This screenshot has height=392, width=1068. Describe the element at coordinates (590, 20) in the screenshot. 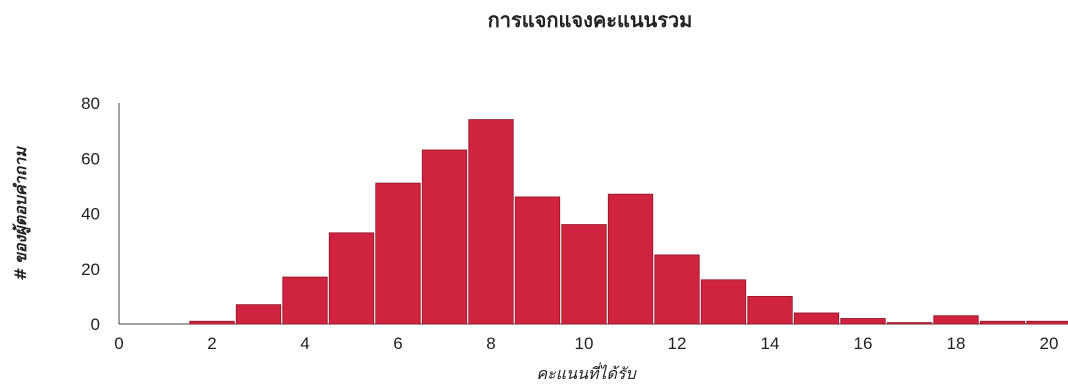

I see `chart-title: การแจกแจงคะแนนรวม` at that location.